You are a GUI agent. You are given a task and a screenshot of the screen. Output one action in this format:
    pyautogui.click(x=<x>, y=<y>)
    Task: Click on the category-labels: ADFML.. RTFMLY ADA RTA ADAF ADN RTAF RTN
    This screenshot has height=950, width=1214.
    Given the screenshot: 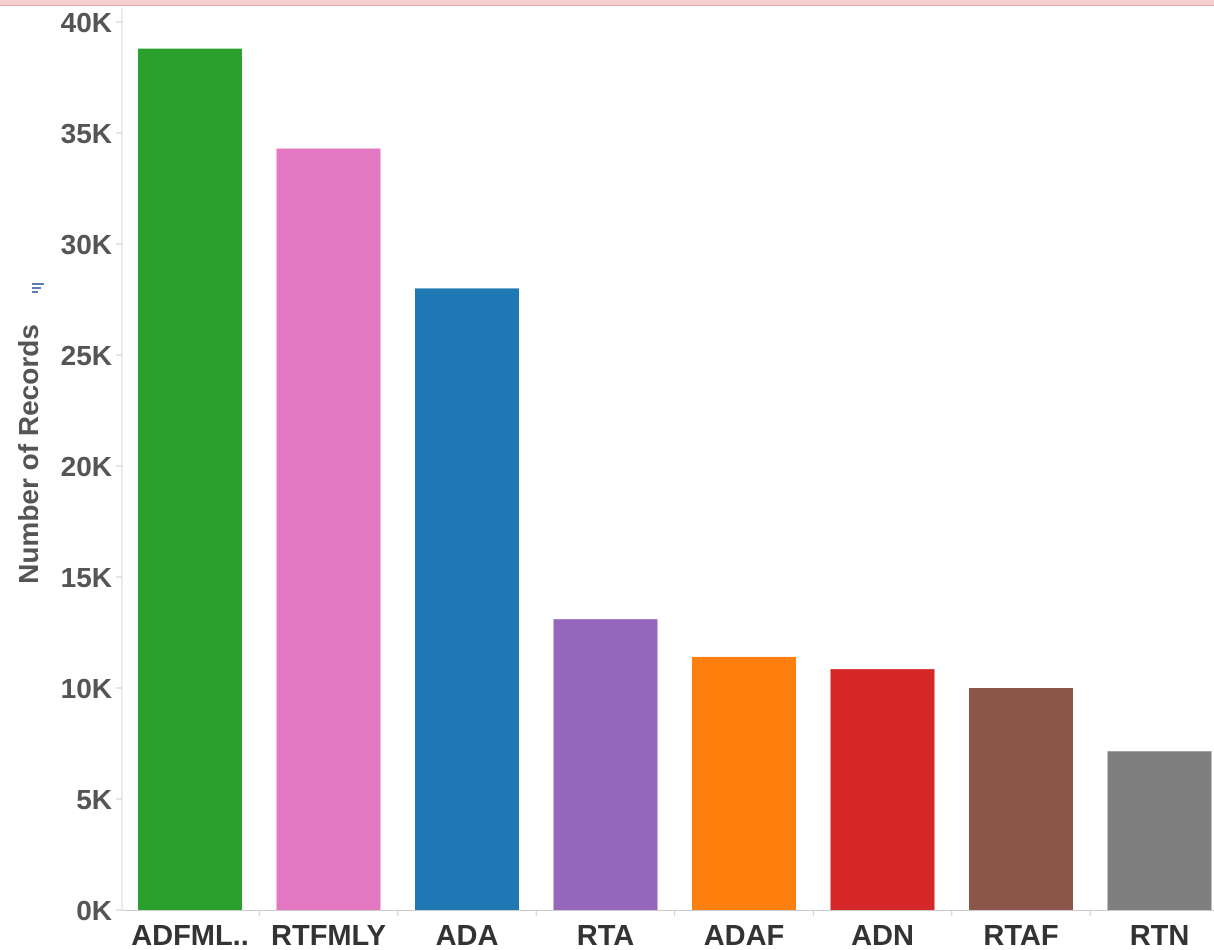 What is the action you would take?
    pyautogui.click(x=660, y=935)
    